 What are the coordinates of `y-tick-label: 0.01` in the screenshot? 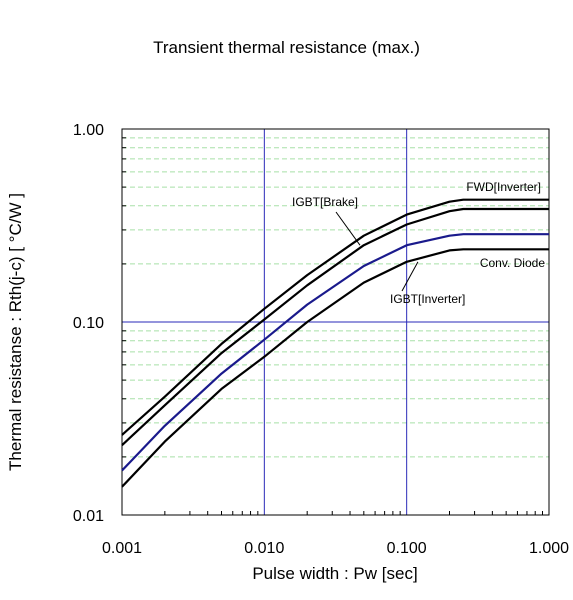 It's located at (88, 516).